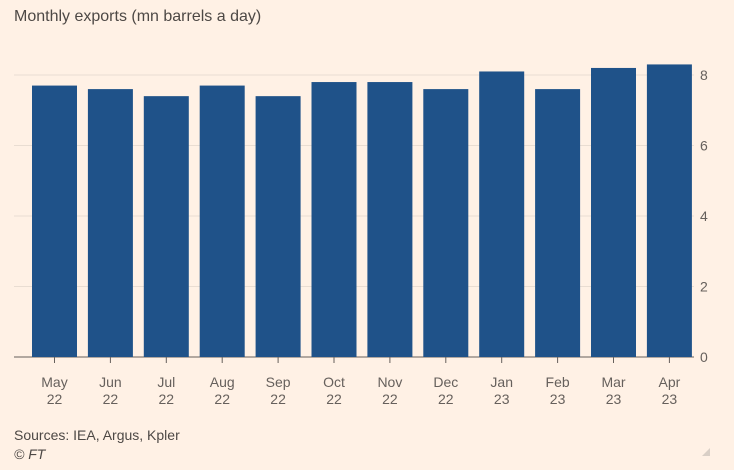  Describe the element at coordinates (670, 382) in the screenshot. I see `x-tick-label: Apr` at that location.